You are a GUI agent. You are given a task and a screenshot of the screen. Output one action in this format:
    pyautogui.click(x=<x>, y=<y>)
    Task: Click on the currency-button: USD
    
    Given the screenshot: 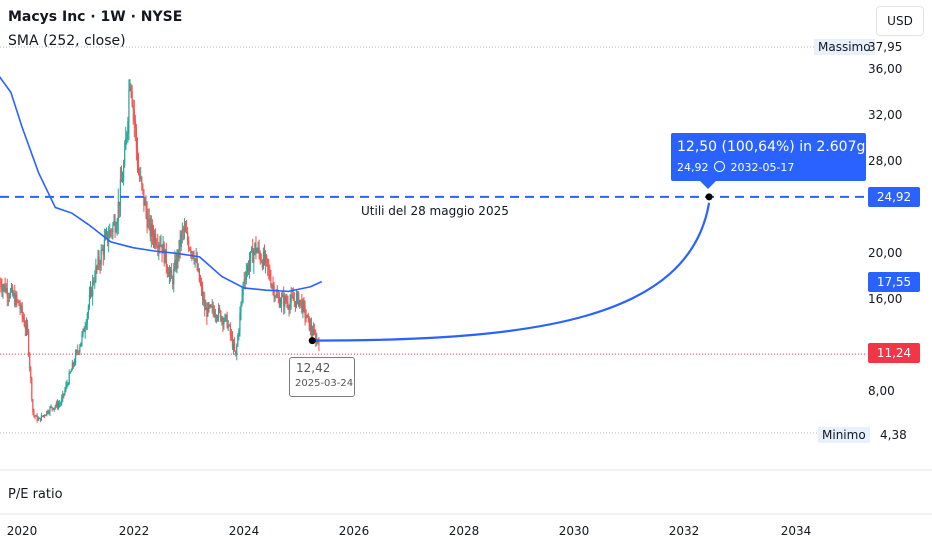 What is the action you would take?
    pyautogui.click(x=900, y=21)
    